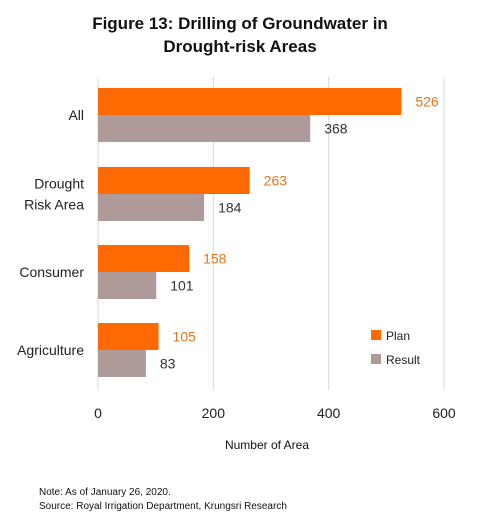 This screenshot has width=480, height=522. What do you see at coordinates (105, 492) in the screenshot?
I see `note-line: Note: As of January 26, 2020.` at bounding box center [105, 492].